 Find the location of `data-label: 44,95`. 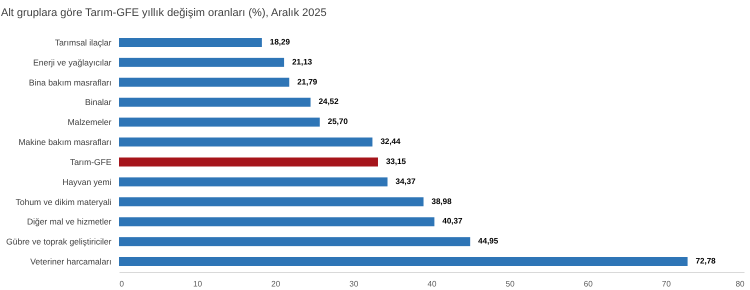

data-label: 44,95 is located at coordinates (488, 241).